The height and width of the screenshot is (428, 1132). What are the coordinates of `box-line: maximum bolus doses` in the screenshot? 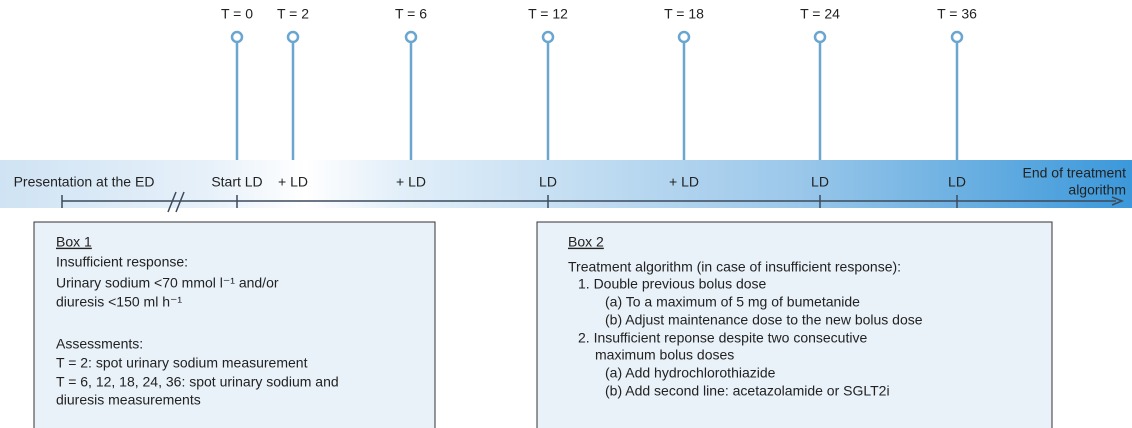 It's located at (664, 355).